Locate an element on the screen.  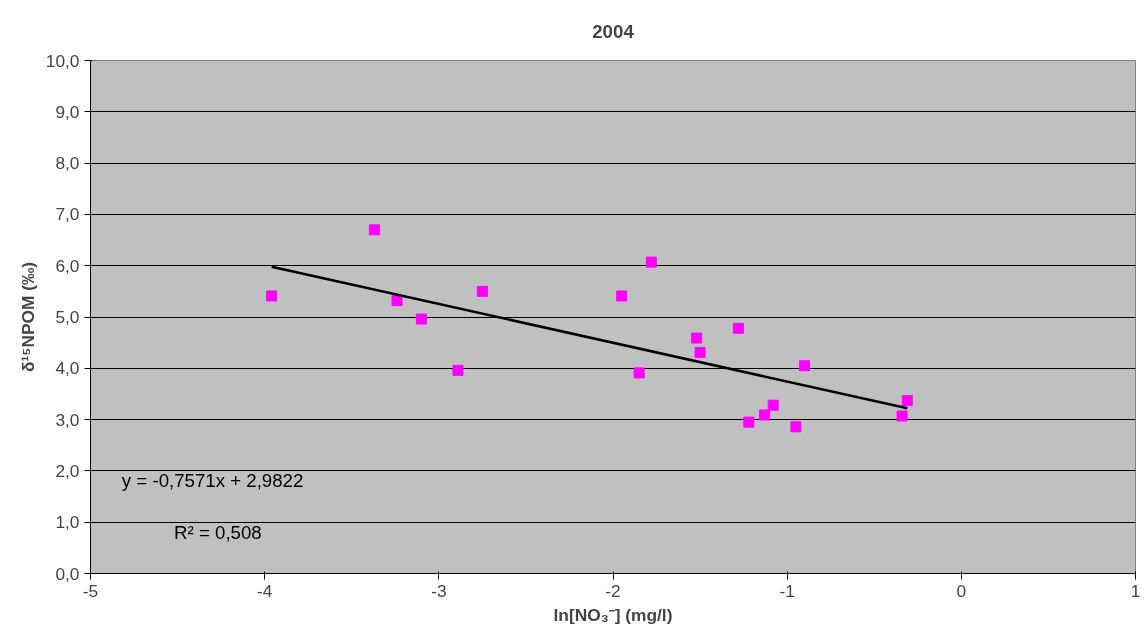
y-tick-label: 3,0 is located at coordinates (67, 419).